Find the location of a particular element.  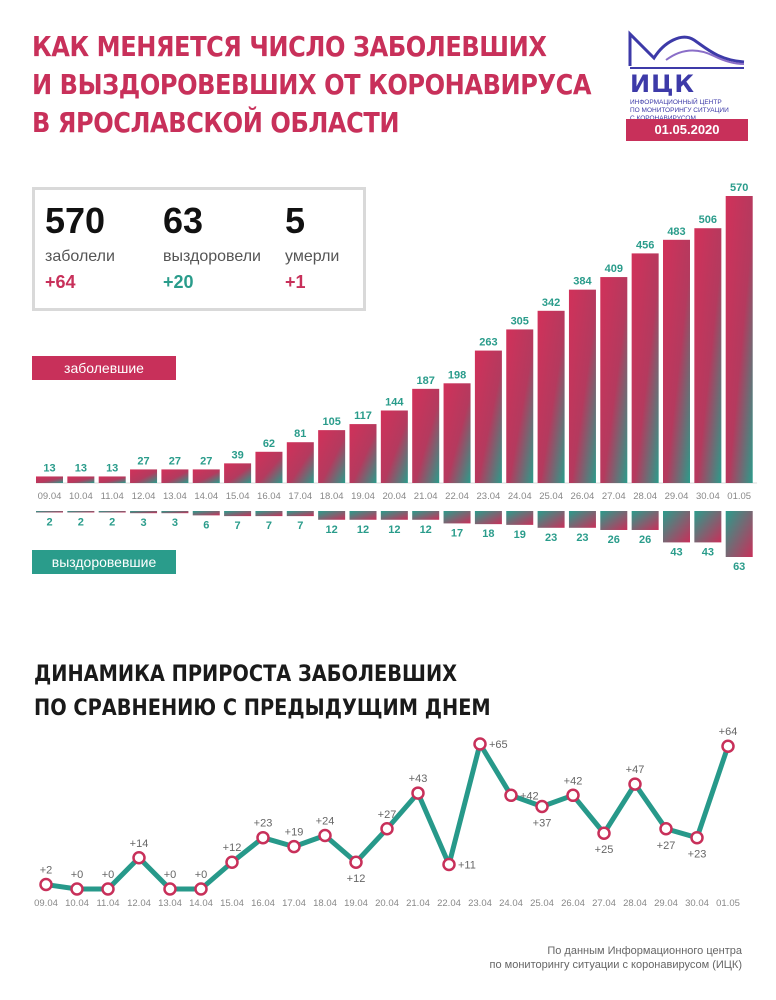

recovered-bar-25.04 is located at coordinates (551, 519).